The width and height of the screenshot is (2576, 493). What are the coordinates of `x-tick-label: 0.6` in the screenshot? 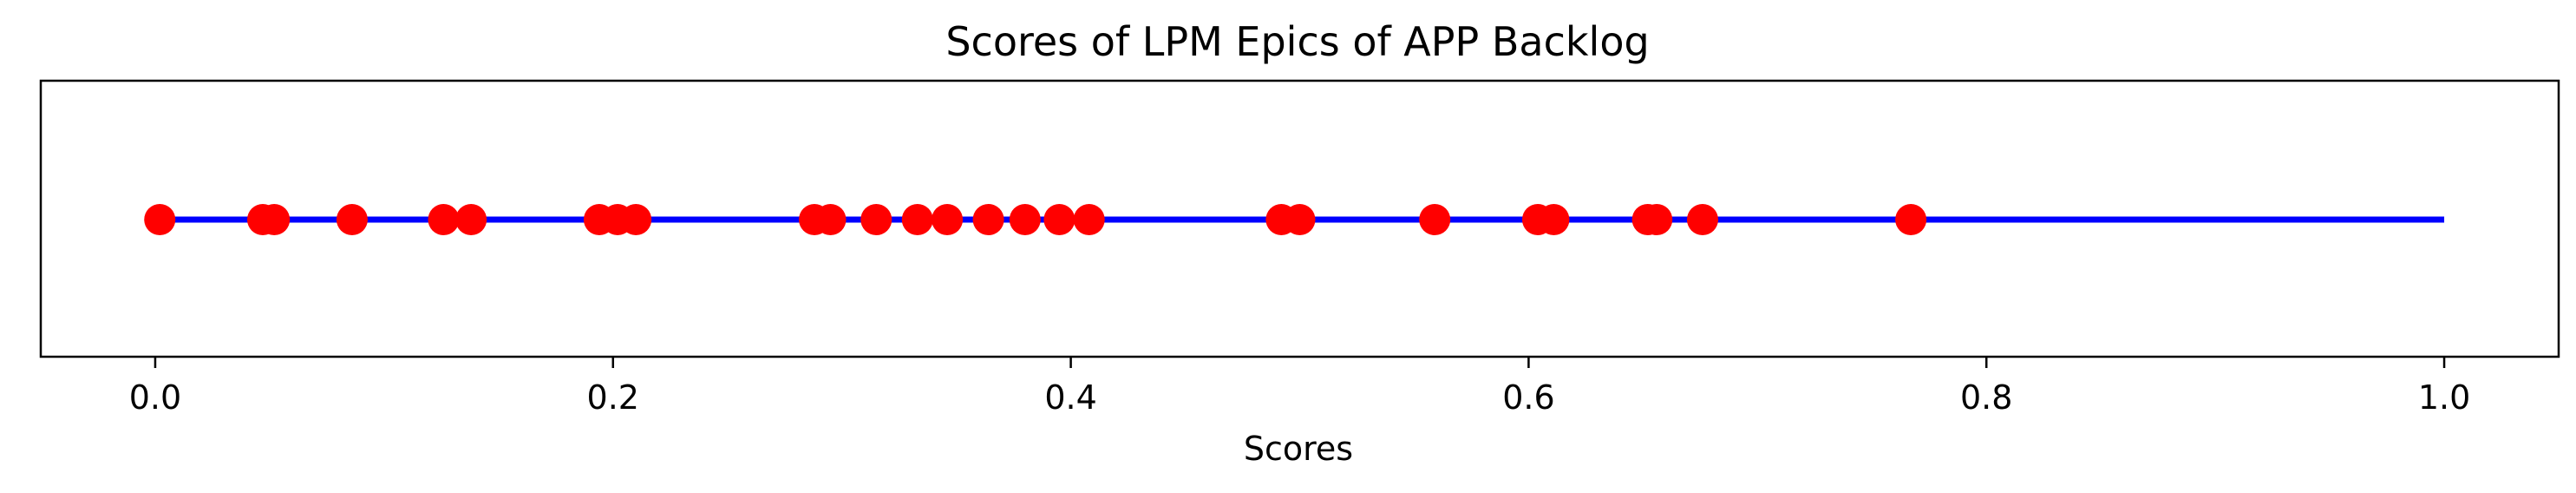 It's located at (1528, 398).